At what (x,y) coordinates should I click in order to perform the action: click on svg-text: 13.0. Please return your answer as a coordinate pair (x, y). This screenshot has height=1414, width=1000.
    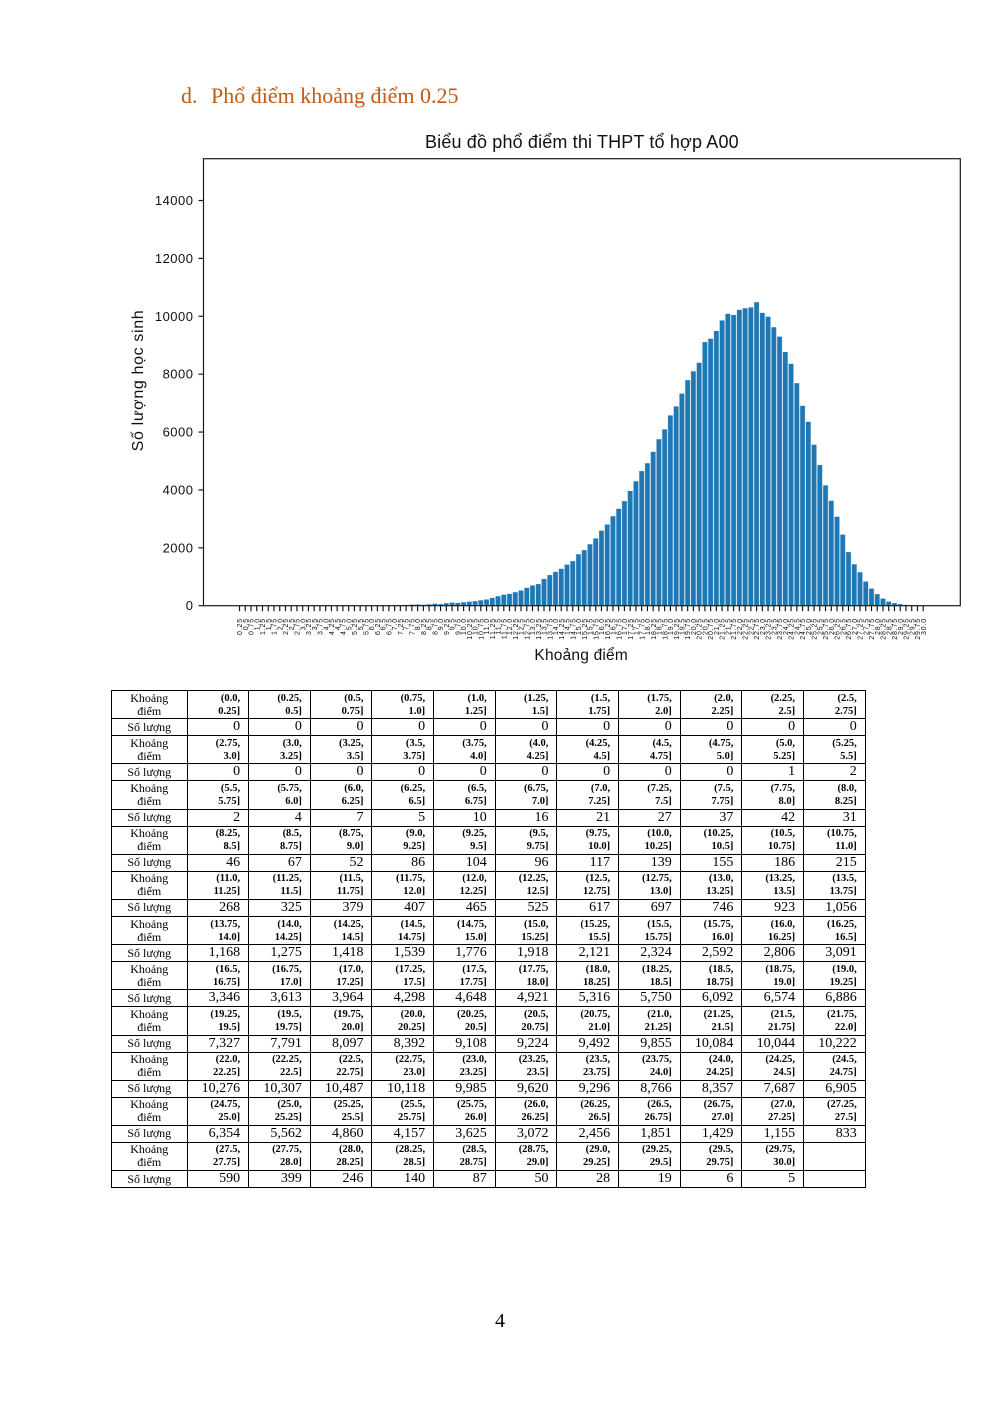
    Looking at the image, I should click on (533, 626).